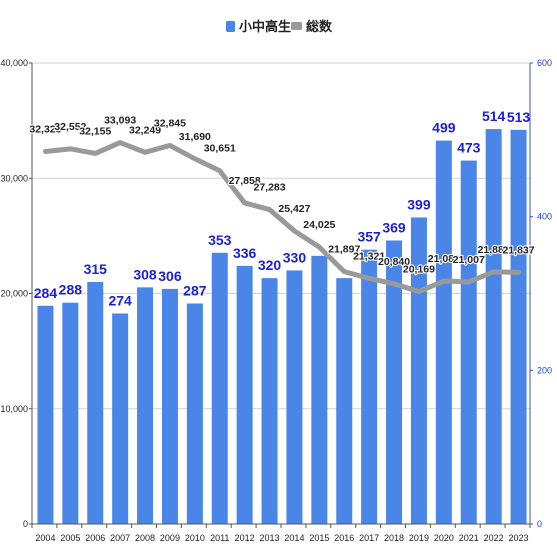 The image size is (557, 557). Describe the element at coordinates (544, 370) in the screenshot. I see `right-tick-label: 200` at that location.